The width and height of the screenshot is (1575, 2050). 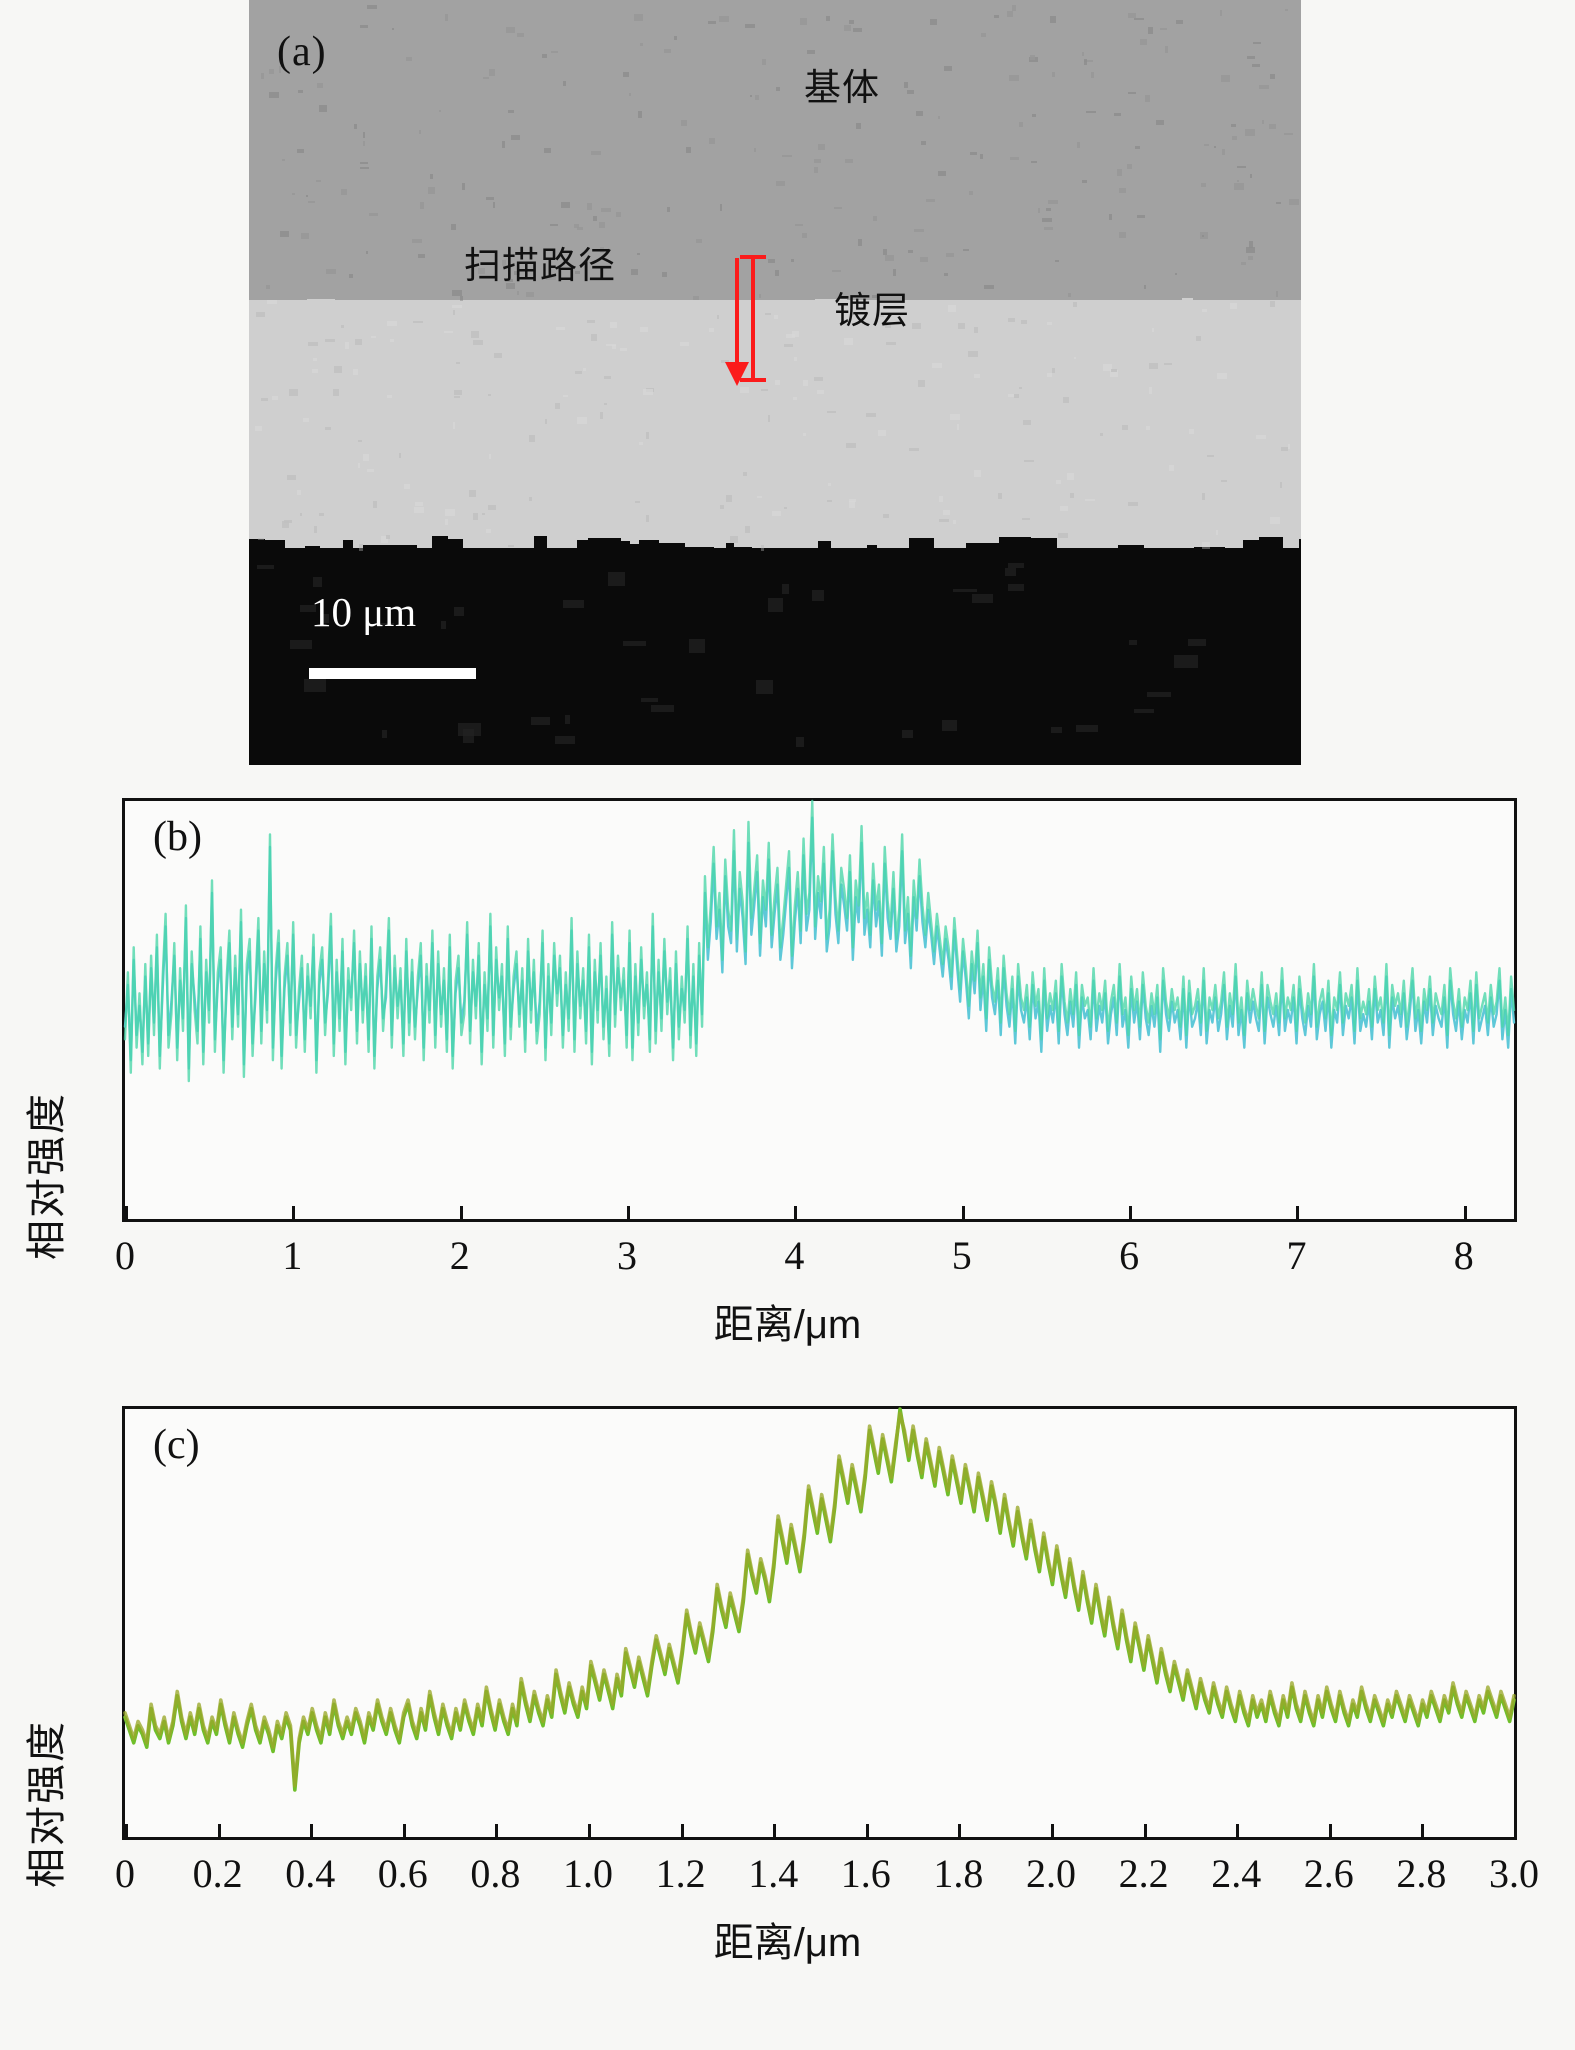 I want to click on sem-mounting-region, so click(x=775, y=656).